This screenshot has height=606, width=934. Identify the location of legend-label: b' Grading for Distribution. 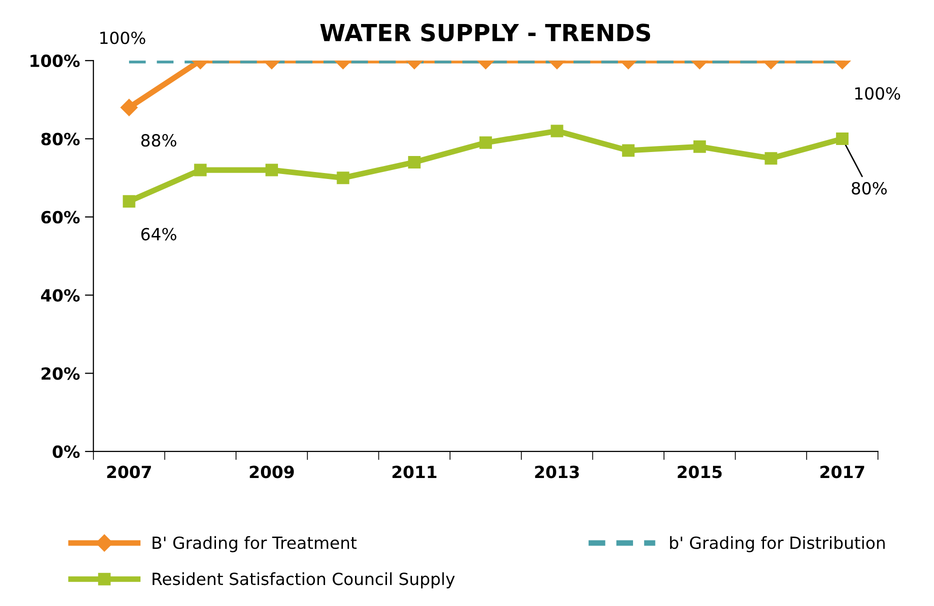
(777, 544).